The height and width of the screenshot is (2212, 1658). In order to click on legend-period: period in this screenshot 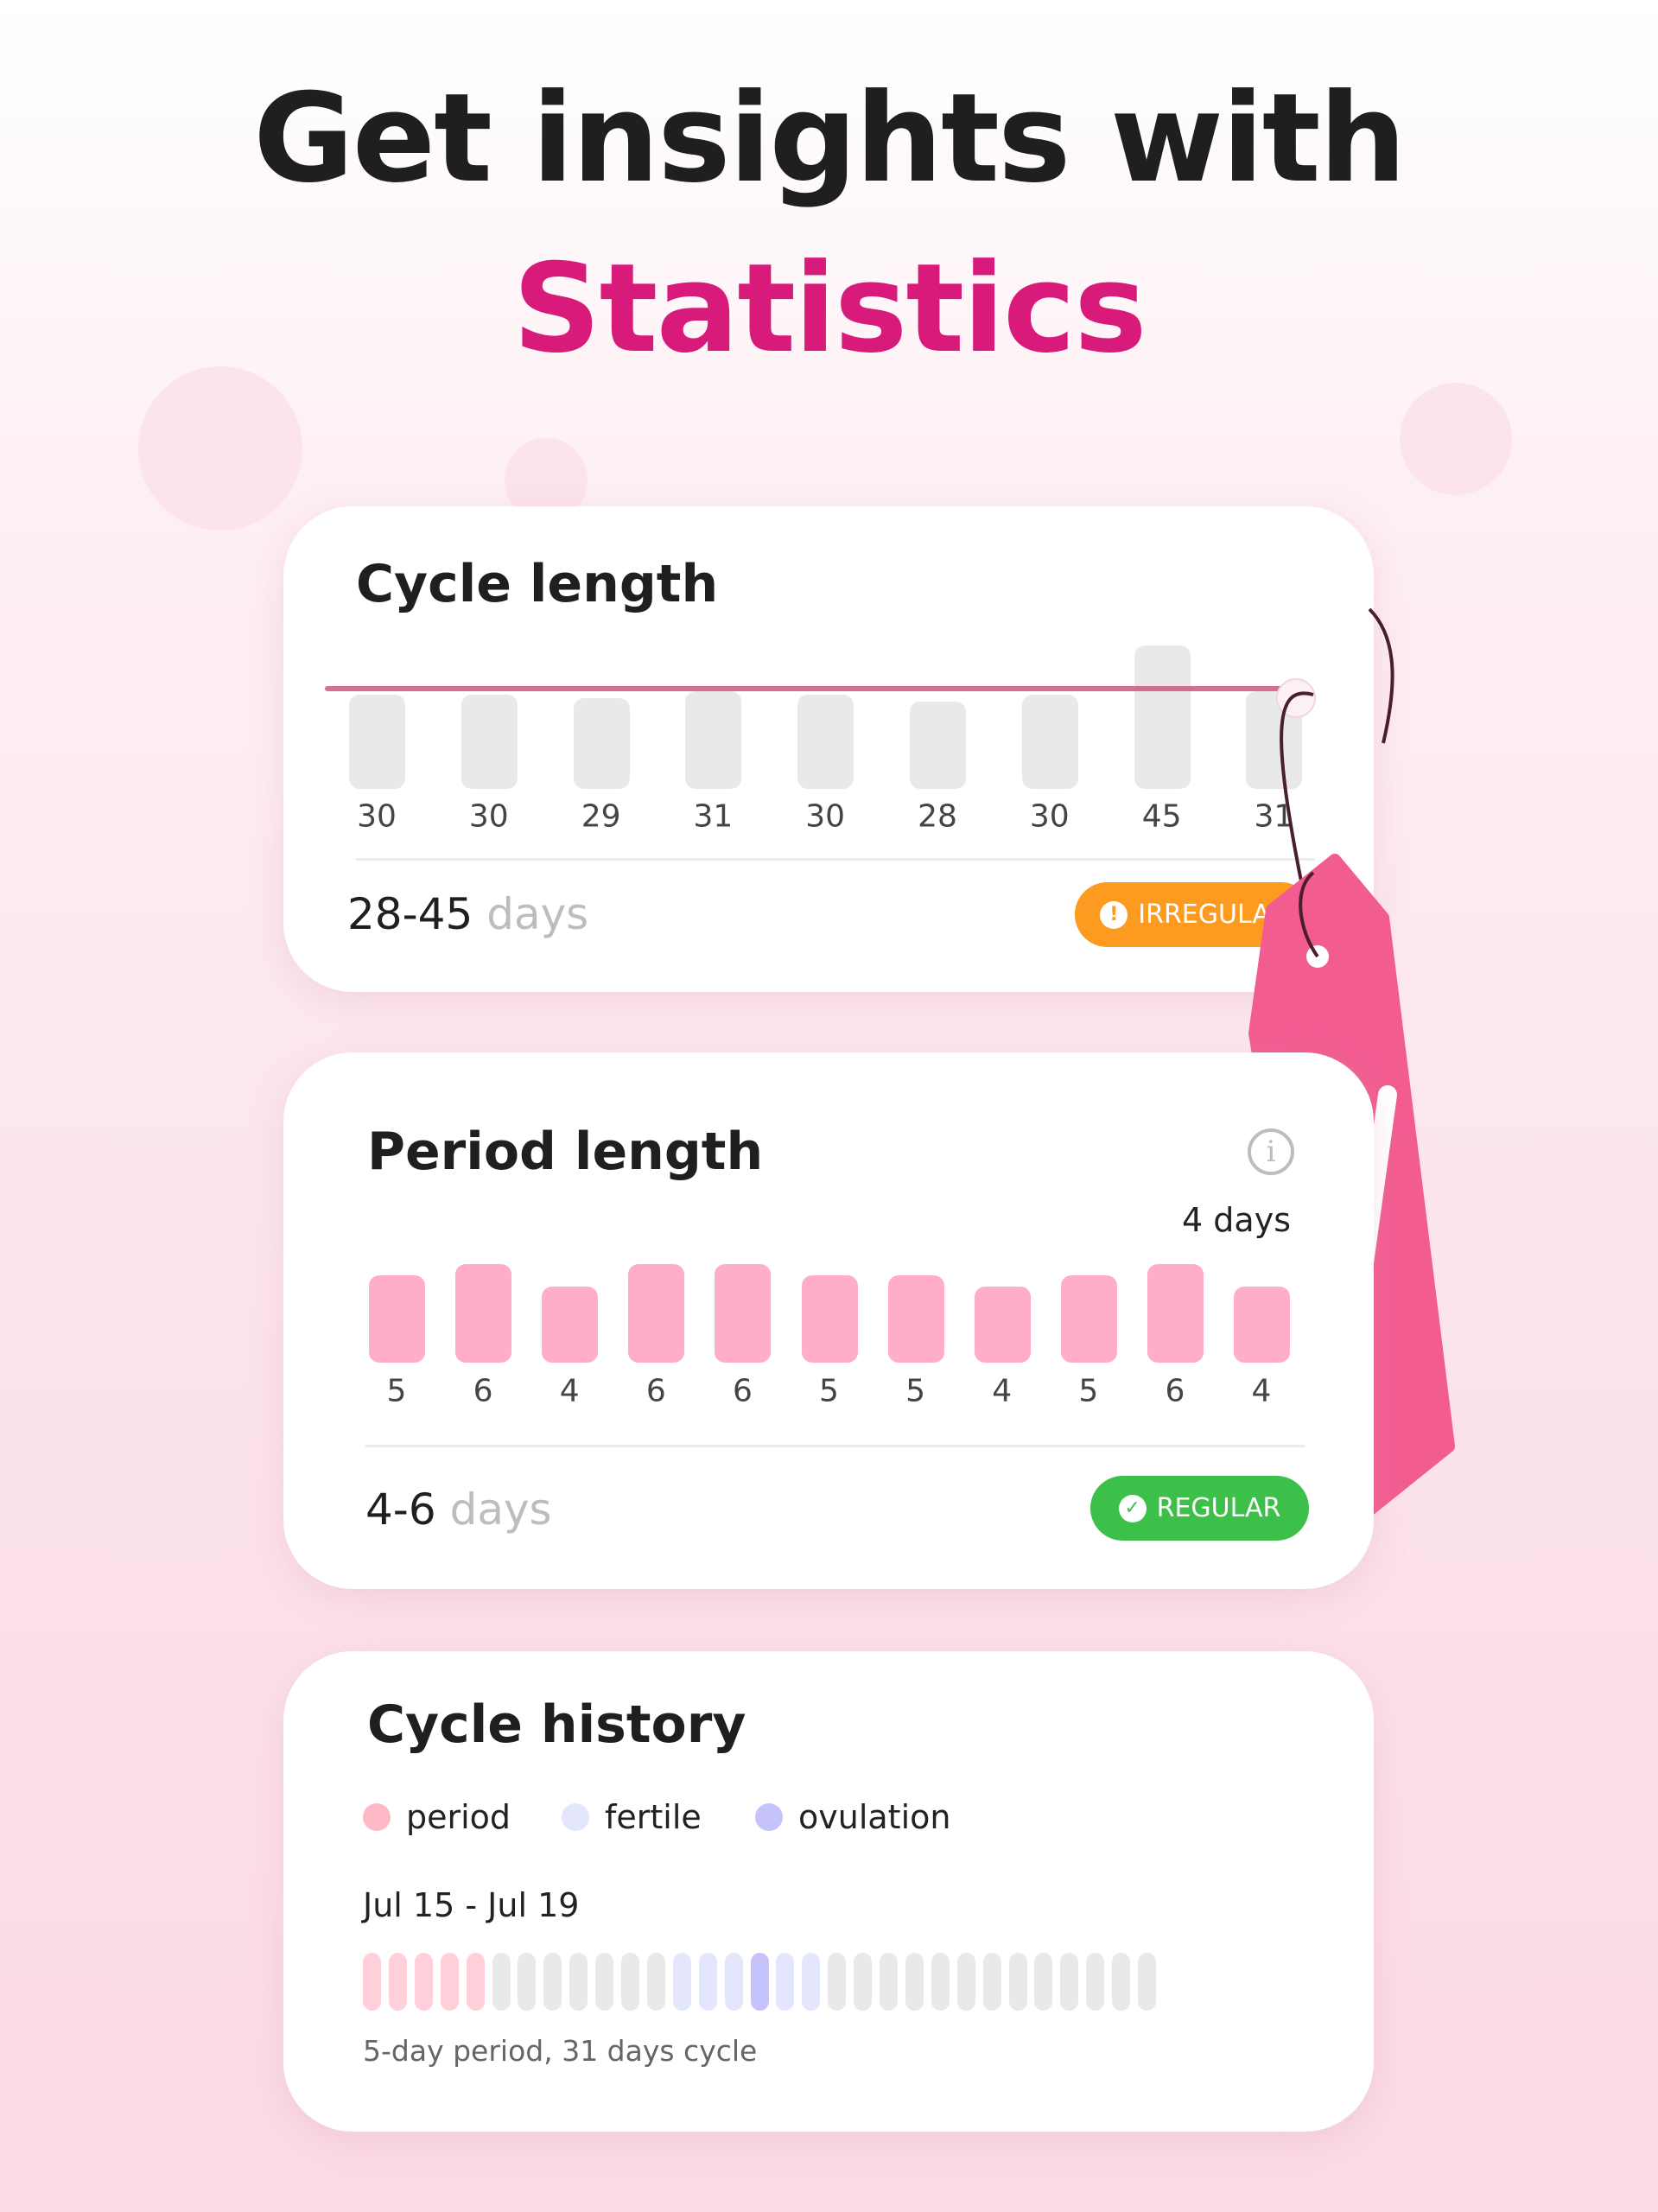, I will do `click(437, 1817)`.